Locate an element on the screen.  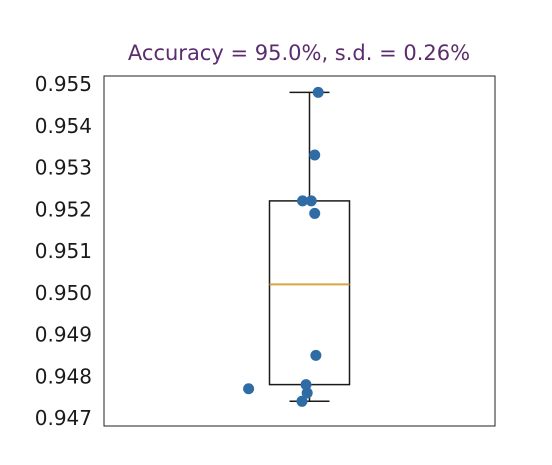
y-tick-label: 0.947 is located at coordinates (63, 418).